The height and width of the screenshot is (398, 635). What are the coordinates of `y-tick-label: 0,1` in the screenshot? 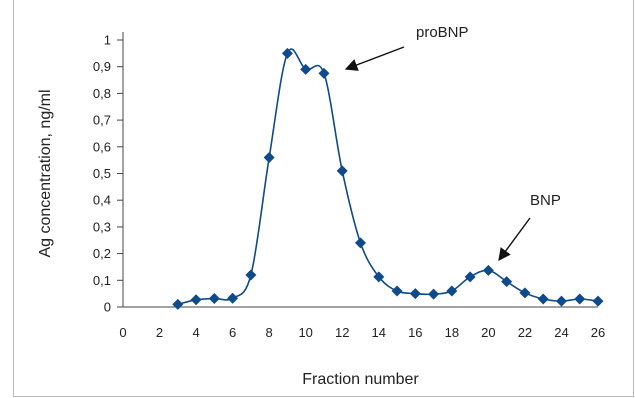 It's located at (102, 280).